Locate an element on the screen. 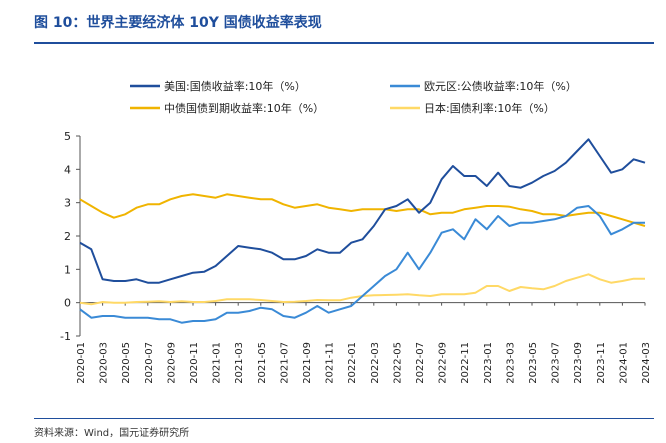 Image resolution: width=666 pixels, height=443 pixels. y-tick-label: 5 is located at coordinates (67, 136).